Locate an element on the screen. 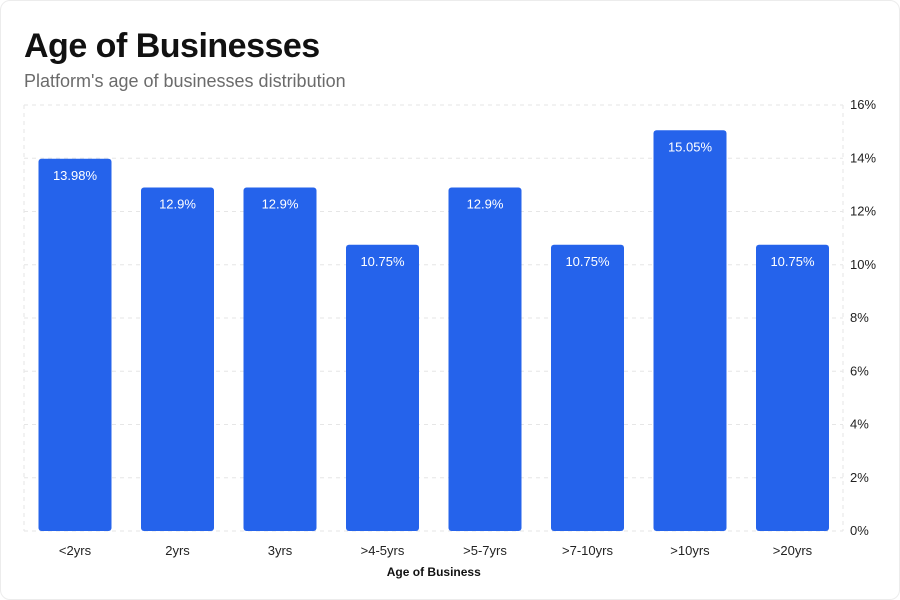 This screenshot has width=900, height=600. chart-title: Age of Businesses is located at coordinates (172, 46).